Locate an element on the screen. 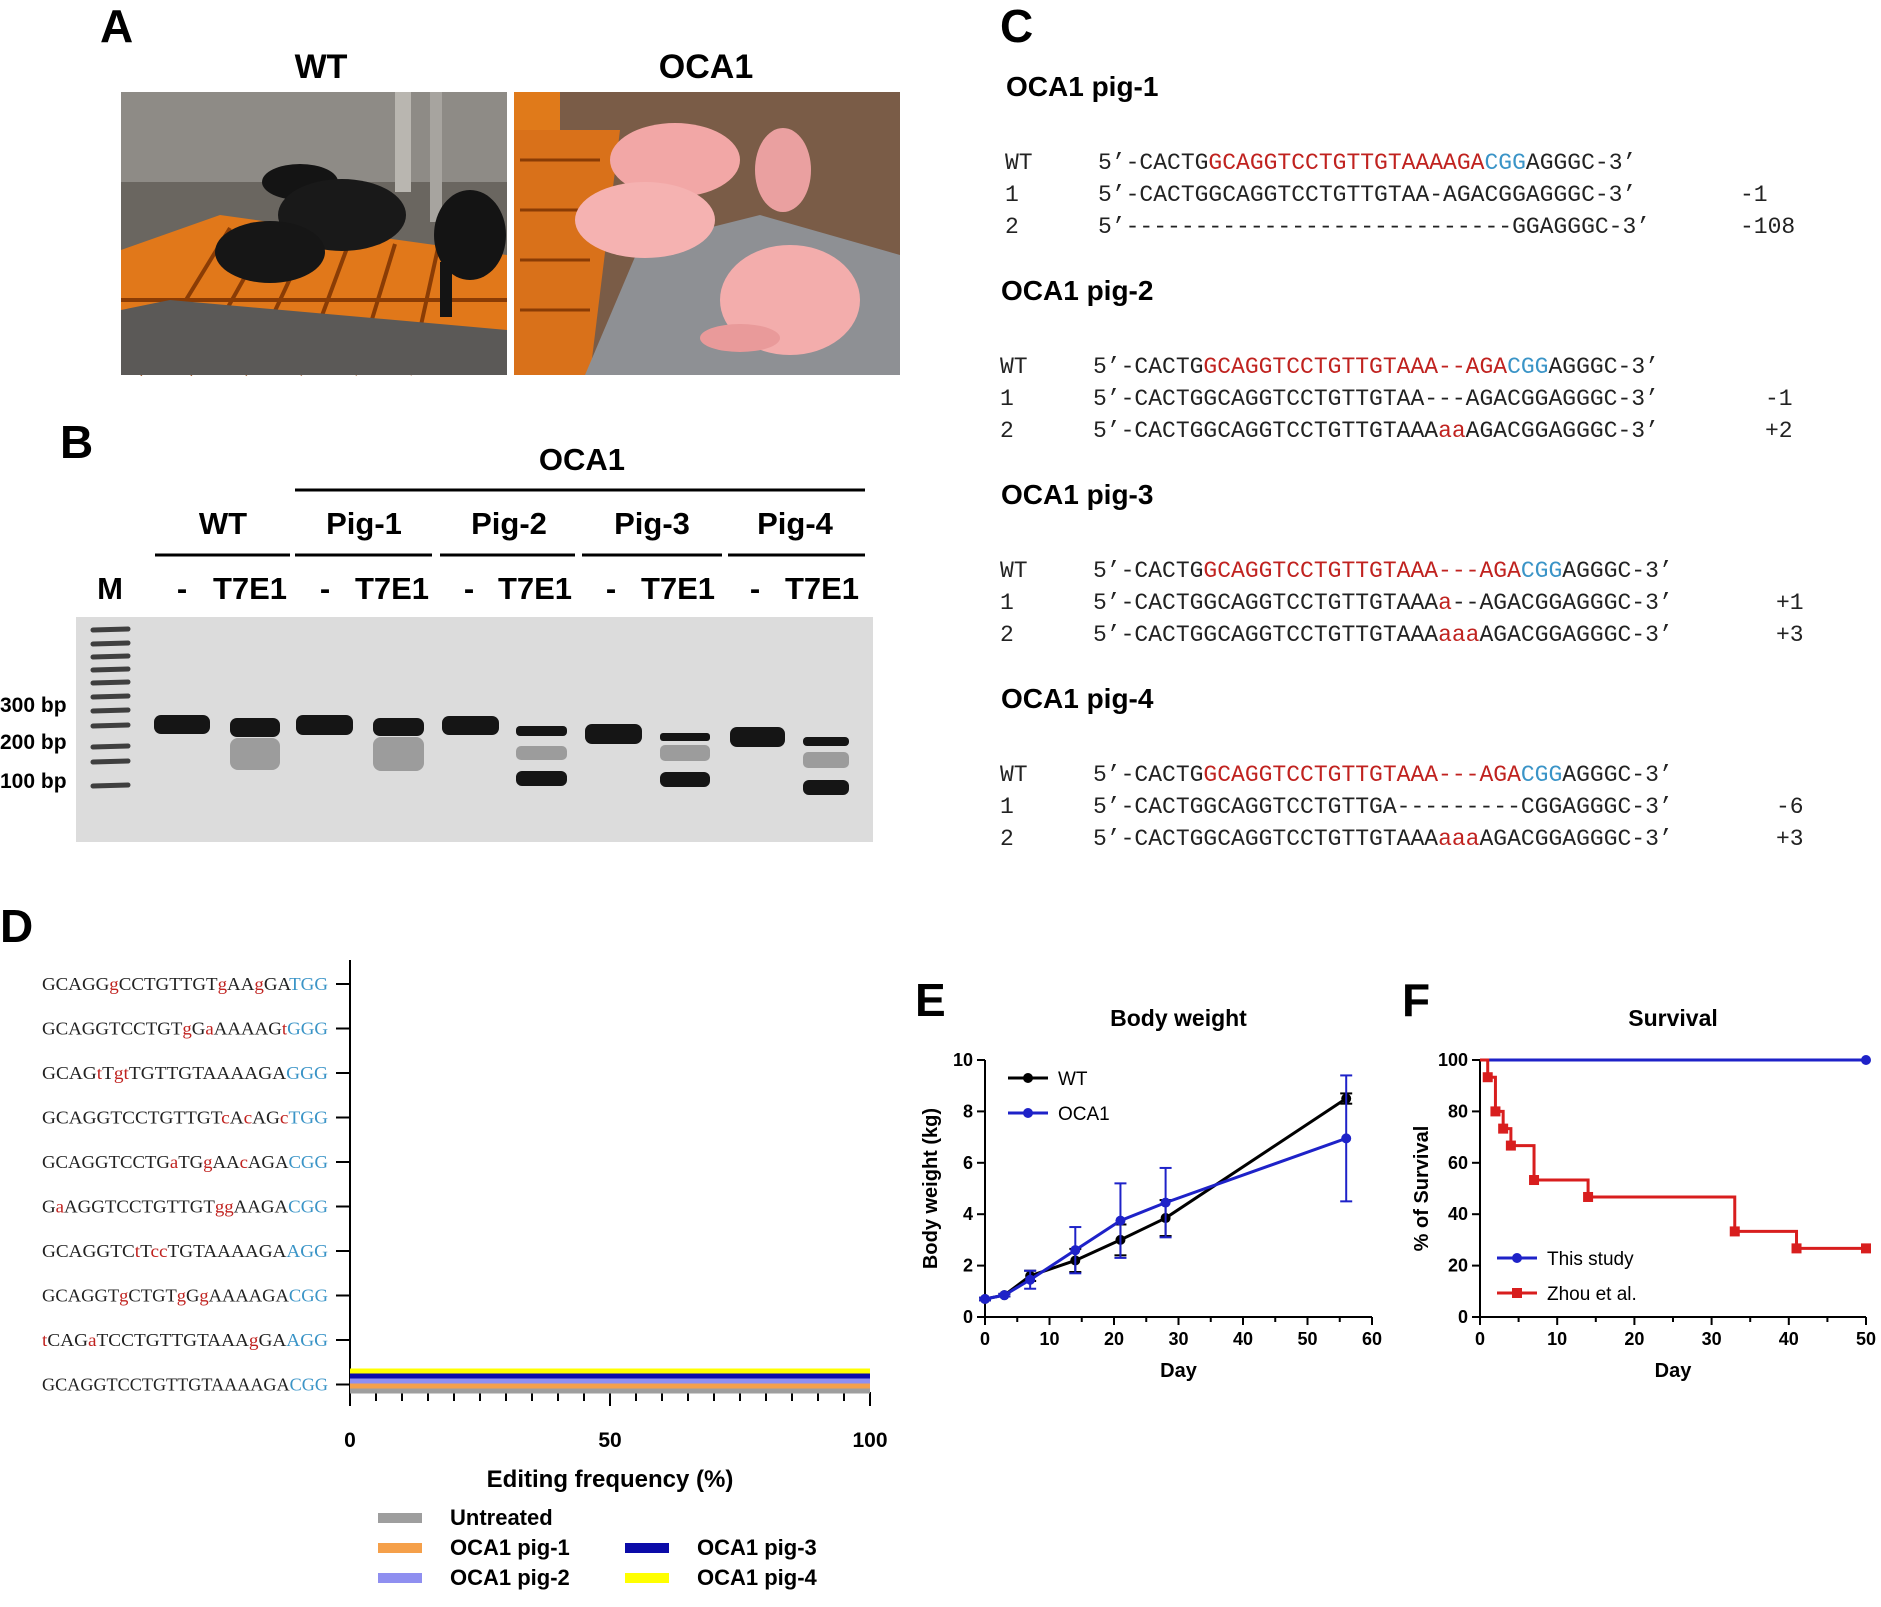  allele-sequence: 5’-CACTGGCAGGTCCTGTTGTAAAAGACGGAGGGC-3’ is located at coordinates (1367, 163).